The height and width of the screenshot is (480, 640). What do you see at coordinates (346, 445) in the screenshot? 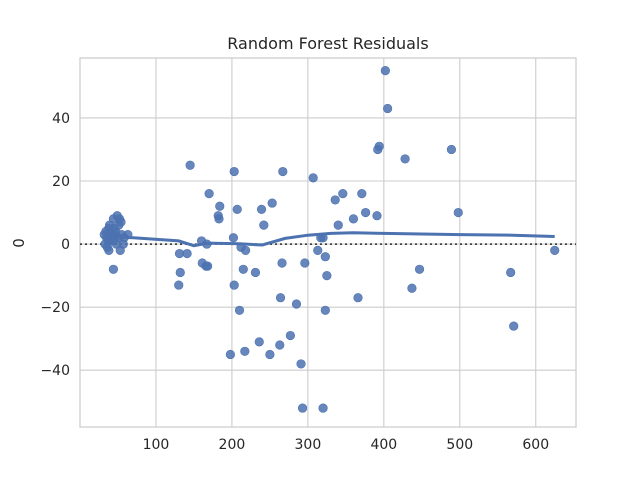
I see `x-tick-labels: 100 200 300 400 500 600` at bounding box center [346, 445].